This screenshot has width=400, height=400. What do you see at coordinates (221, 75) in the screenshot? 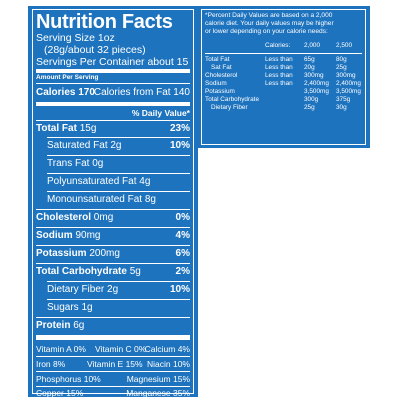
I see `footnote-row-name: Cholesterol` at bounding box center [221, 75].